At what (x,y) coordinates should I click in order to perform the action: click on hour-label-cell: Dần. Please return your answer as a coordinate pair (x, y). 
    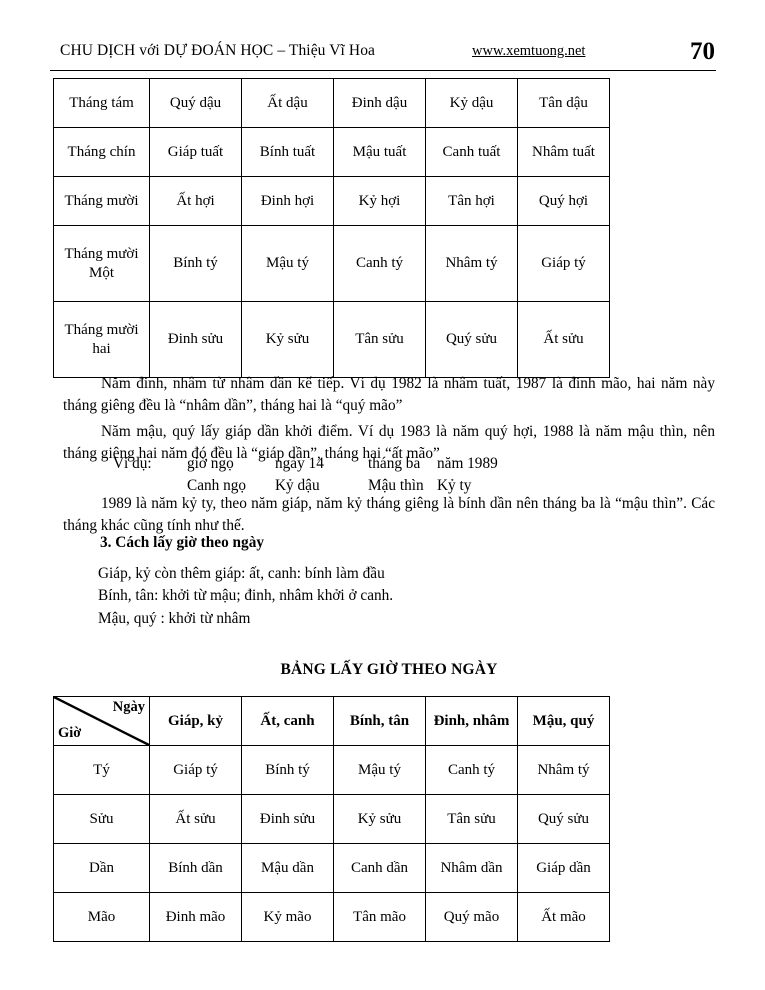
    Looking at the image, I should click on (101, 868).